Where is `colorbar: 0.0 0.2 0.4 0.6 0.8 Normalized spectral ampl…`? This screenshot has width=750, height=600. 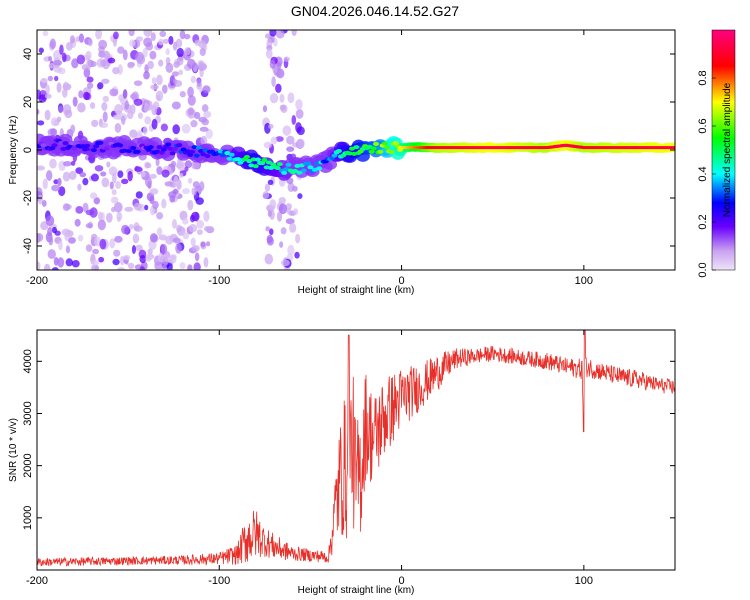
colorbar: 0.0 0.2 0.4 0.6 0.8 Normalized spectral ampl… is located at coordinates (716, 153).